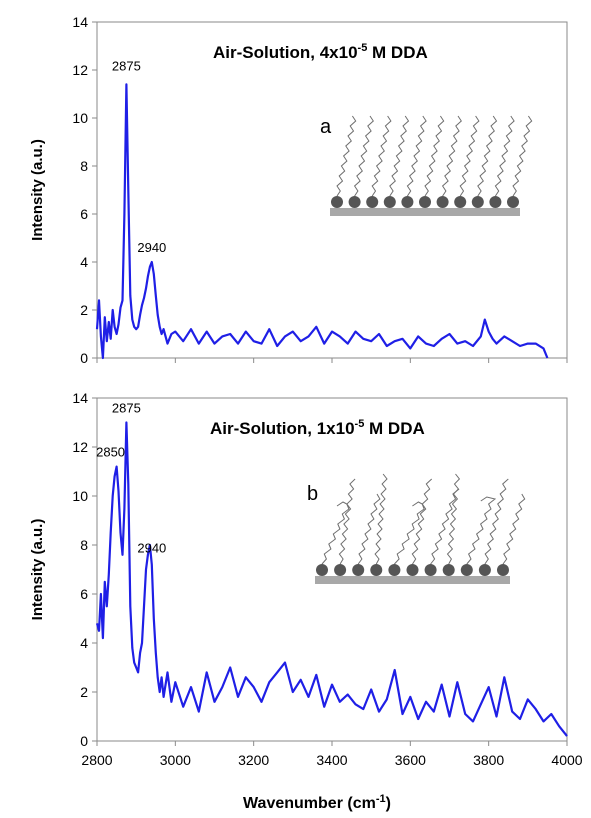 This screenshot has width=591, height=818. I want to click on x-tick-label: 2800, so click(96, 760).